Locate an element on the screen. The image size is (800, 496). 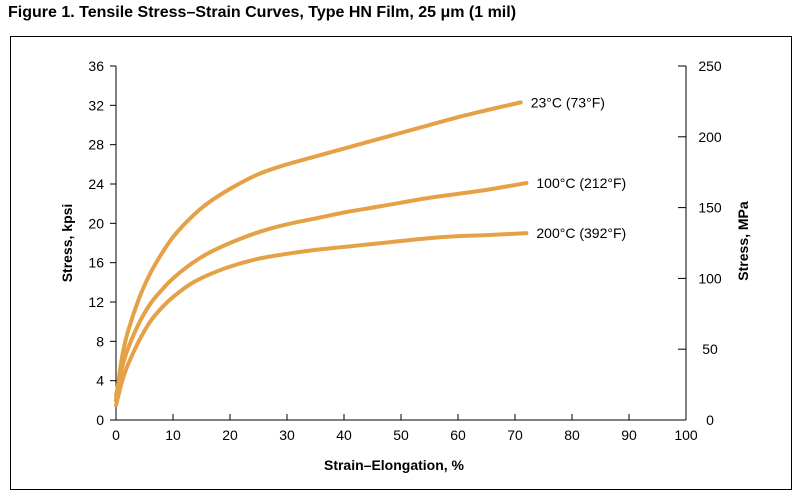
x-tick-label: 0 is located at coordinates (116, 435).